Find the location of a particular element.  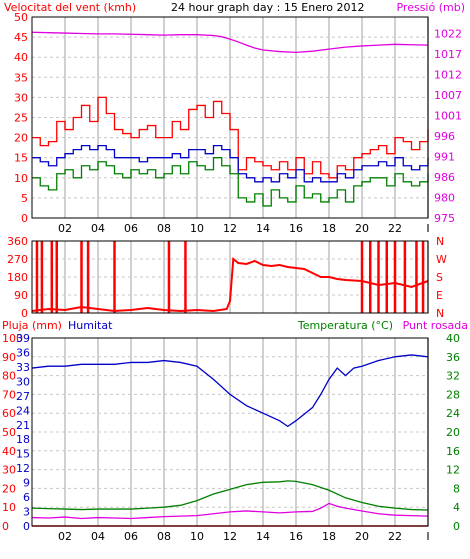

rain-tick-label: 40 is located at coordinates (9, 451).